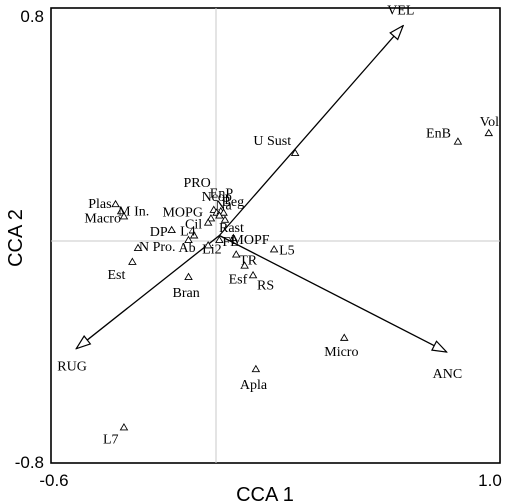  I want to click on point-marker-l7, so click(124, 427).